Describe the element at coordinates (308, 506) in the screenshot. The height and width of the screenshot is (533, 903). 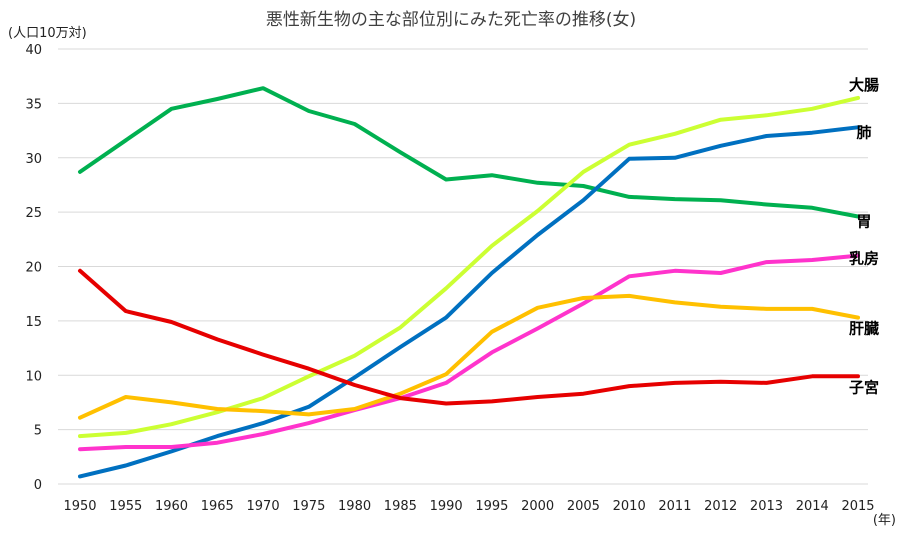
I see `x-tick-label: 1975` at that location.